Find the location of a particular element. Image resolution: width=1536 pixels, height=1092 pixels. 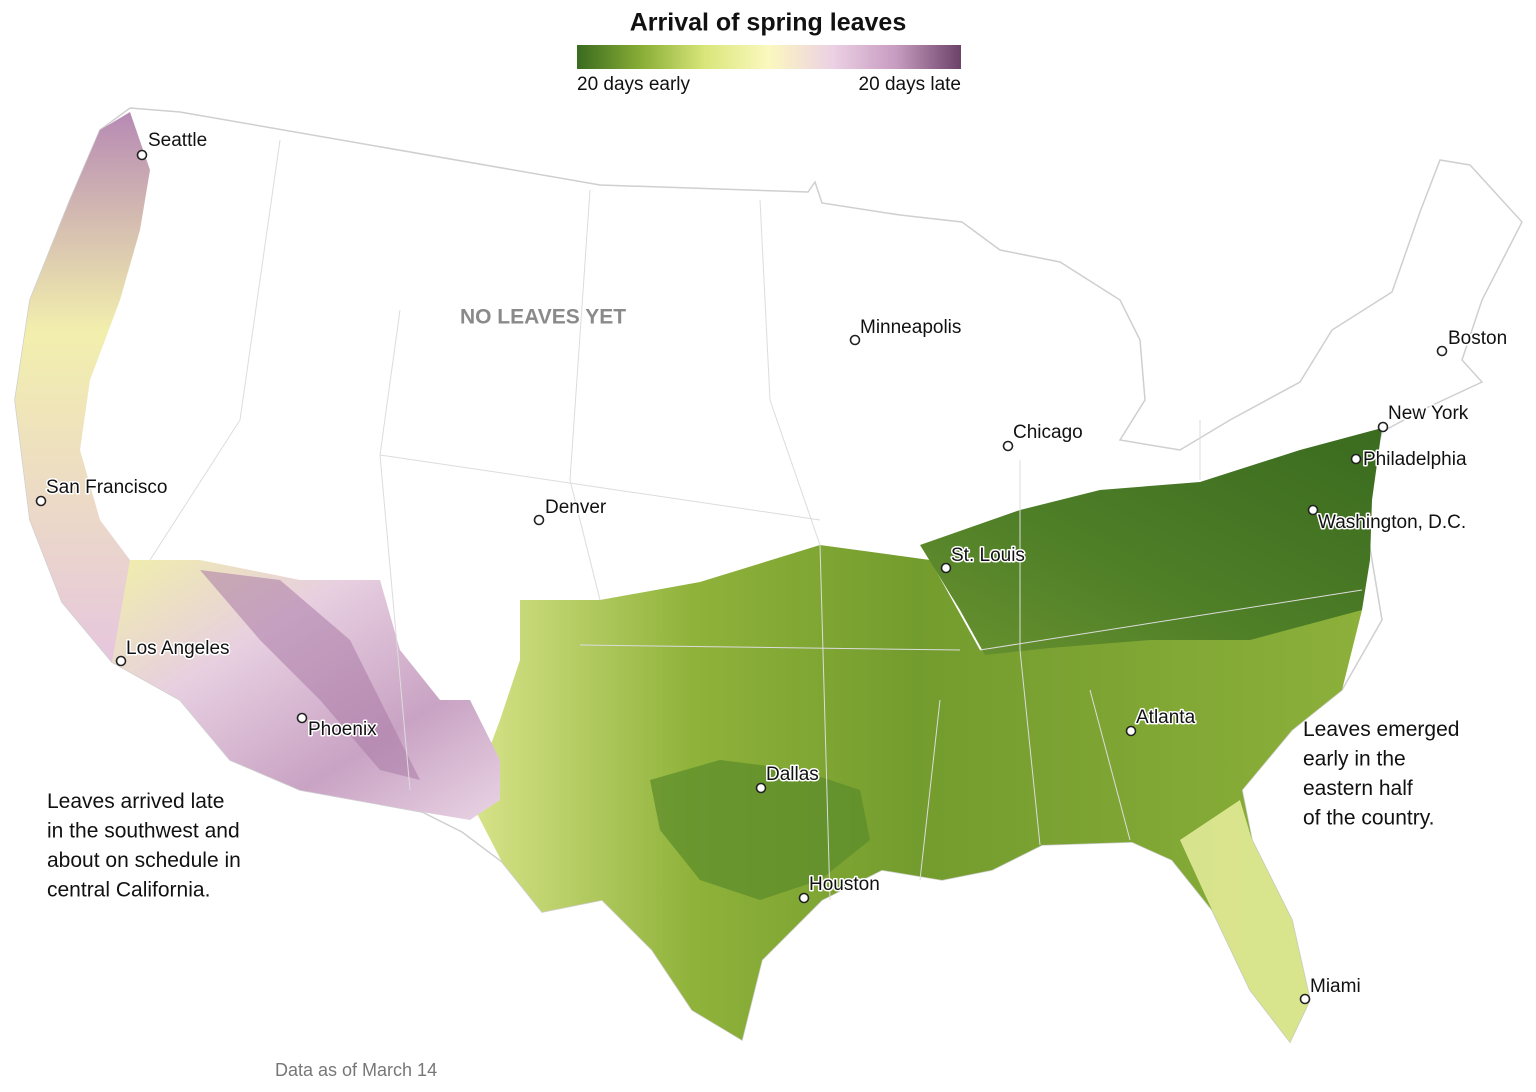

city-label: Seattle is located at coordinates (177, 140).